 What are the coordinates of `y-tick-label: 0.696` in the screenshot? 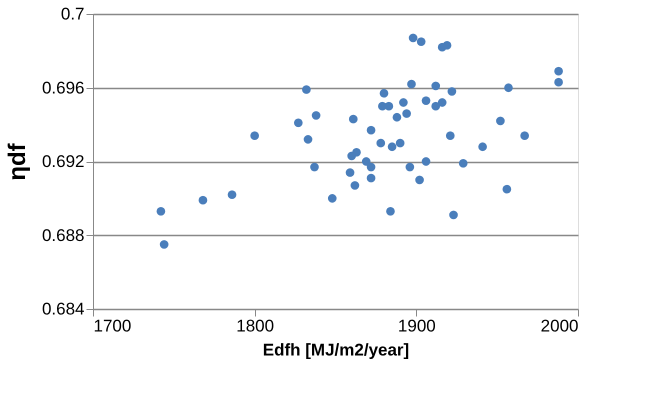 It's located at (63, 88).